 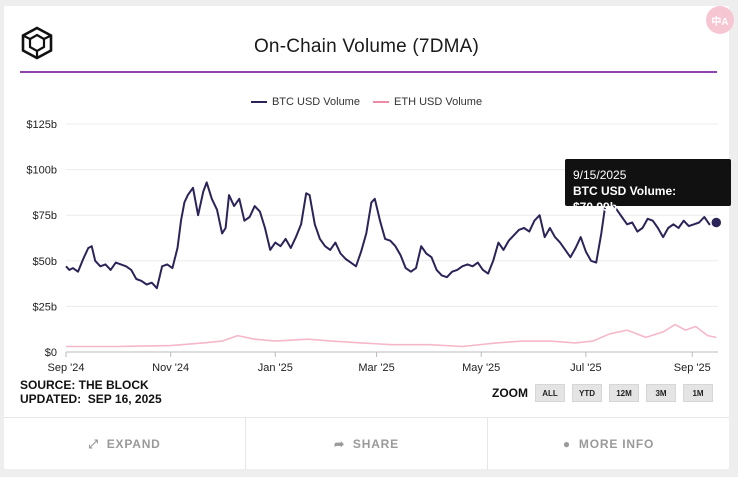 I want to click on info-icon: ●, so click(x=566, y=444).